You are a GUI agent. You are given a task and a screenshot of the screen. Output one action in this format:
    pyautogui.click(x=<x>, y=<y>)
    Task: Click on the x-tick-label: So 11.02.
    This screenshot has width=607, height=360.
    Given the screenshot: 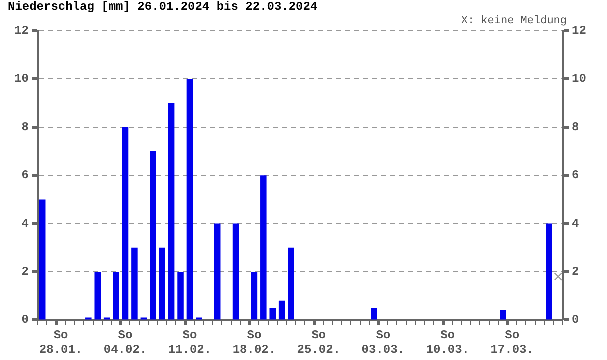 What is the action you would take?
    pyautogui.click(x=190, y=342)
    